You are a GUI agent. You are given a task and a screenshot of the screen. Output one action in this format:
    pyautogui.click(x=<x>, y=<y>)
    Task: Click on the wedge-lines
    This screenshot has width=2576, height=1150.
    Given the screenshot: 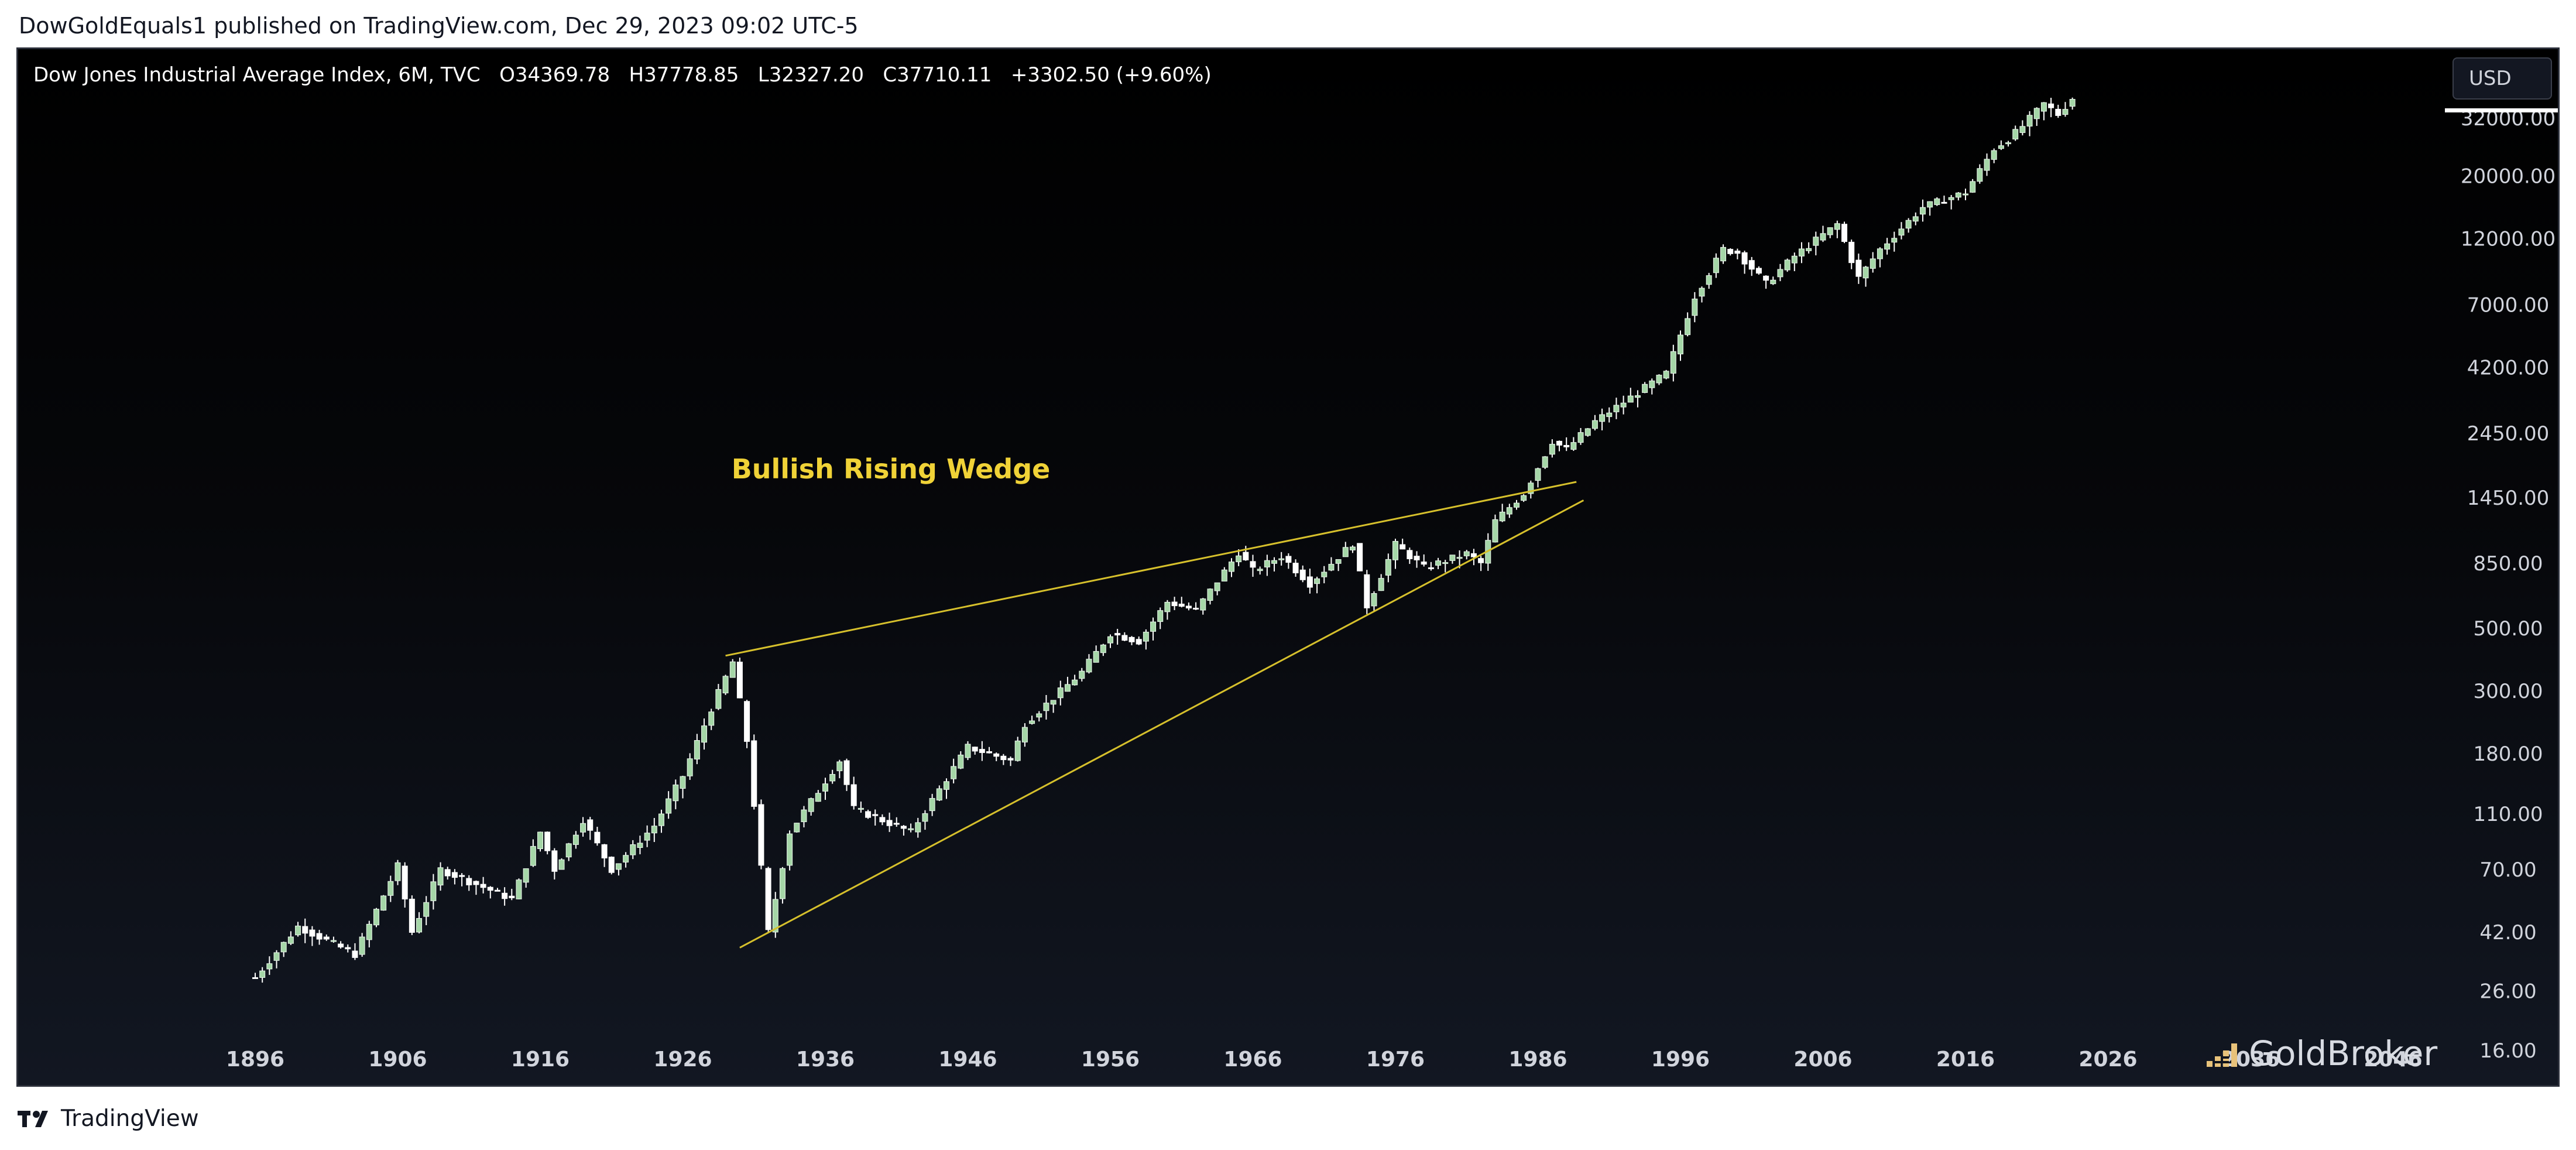 What is the action you would take?
    pyautogui.click(x=1155, y=715)
    